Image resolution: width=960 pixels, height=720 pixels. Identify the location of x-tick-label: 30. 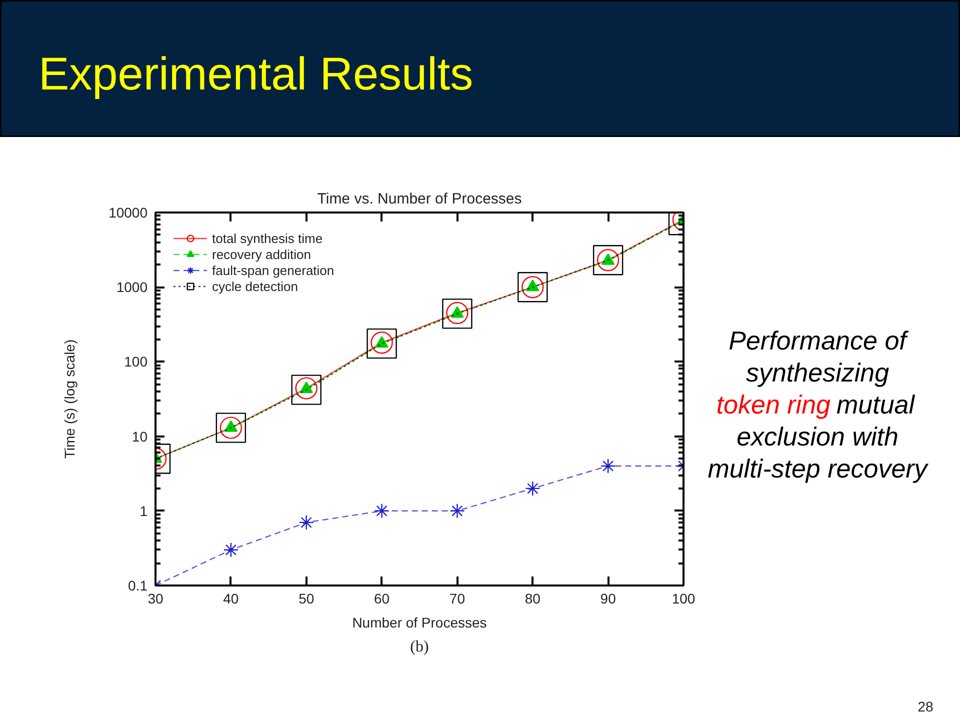
(156, 598).